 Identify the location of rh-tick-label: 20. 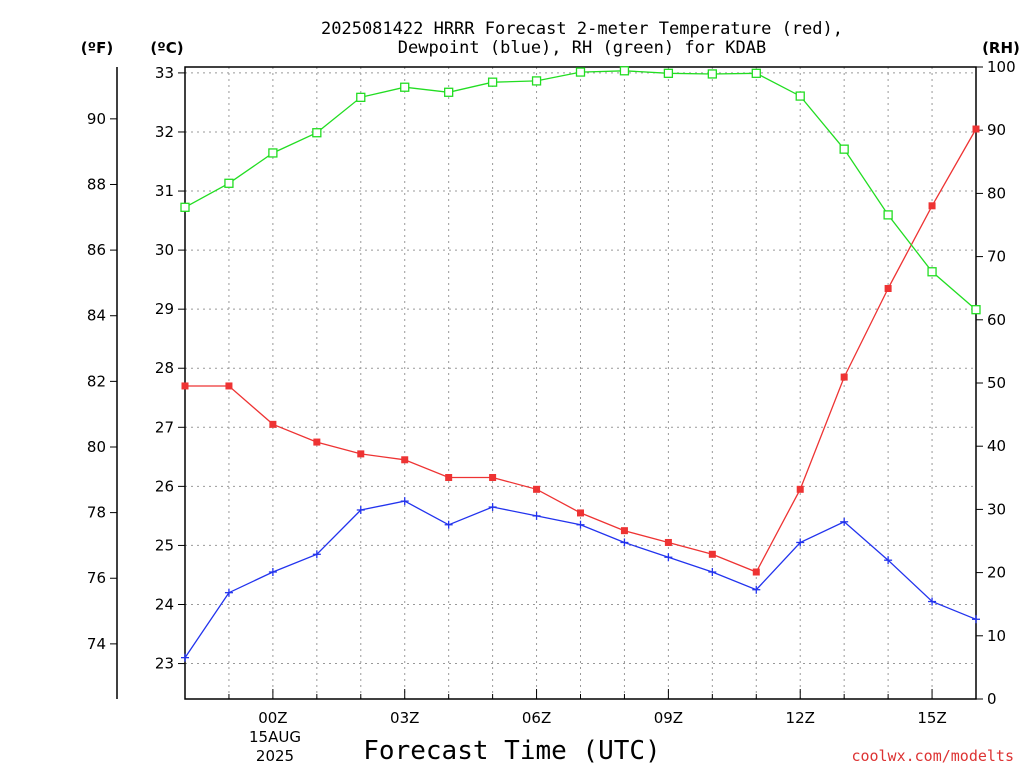
(996, 573).